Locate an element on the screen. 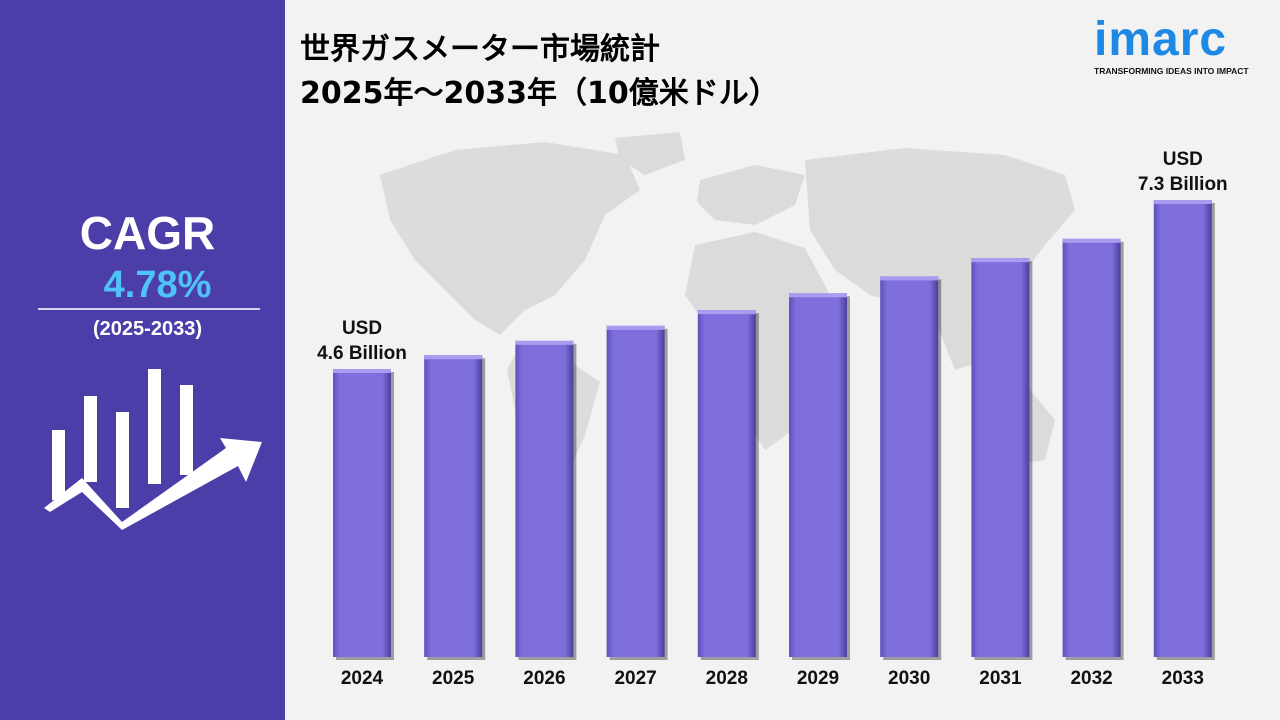 The height and width of the screenshot is (720, 1280). x-tick-label-2033: 2033 is located at coordinates (1183, 678).